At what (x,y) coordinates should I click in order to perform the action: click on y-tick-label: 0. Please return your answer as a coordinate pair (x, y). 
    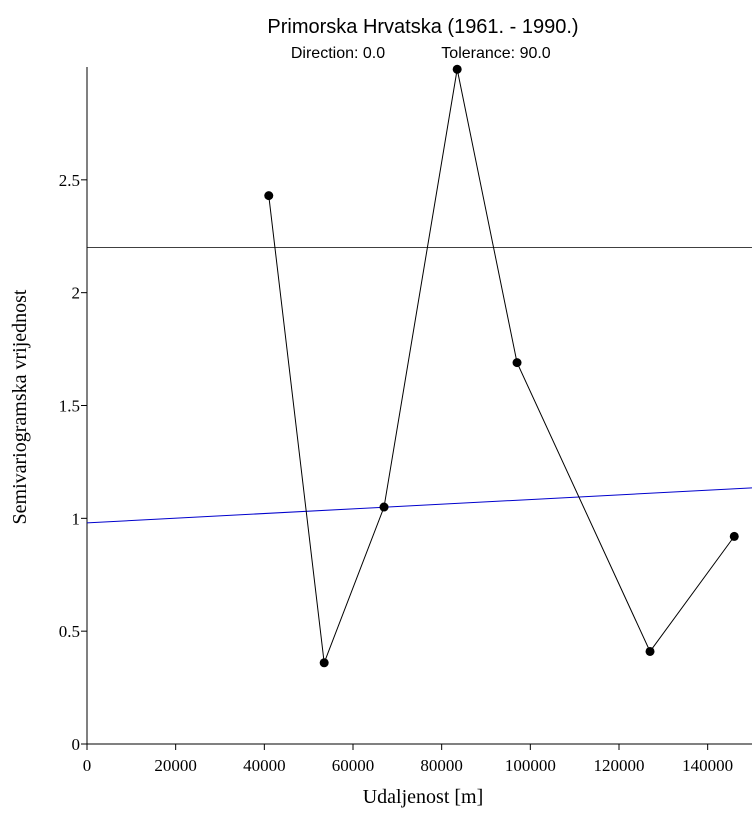
    Looking at the image, I should click on (76, 744).